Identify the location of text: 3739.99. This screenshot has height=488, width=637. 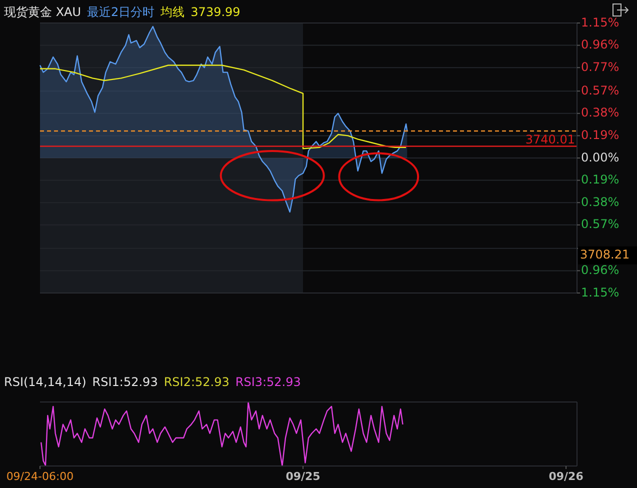
(215, 12).